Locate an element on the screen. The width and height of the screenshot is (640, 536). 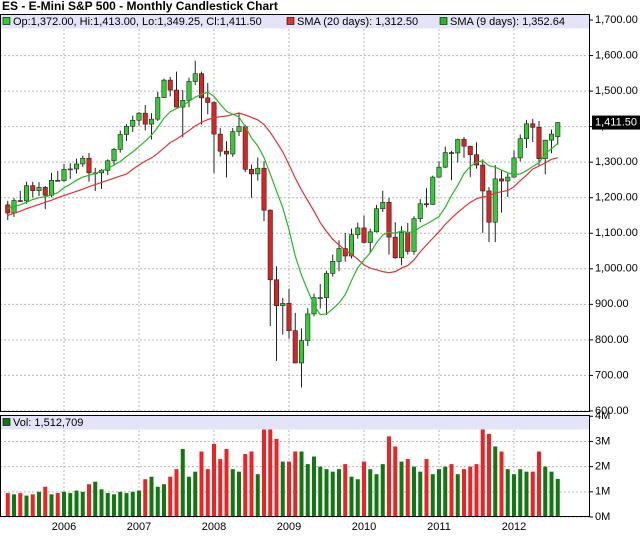
legend-label: SMA (20 days): 1,312.50 is located at coordinates (357, 22).